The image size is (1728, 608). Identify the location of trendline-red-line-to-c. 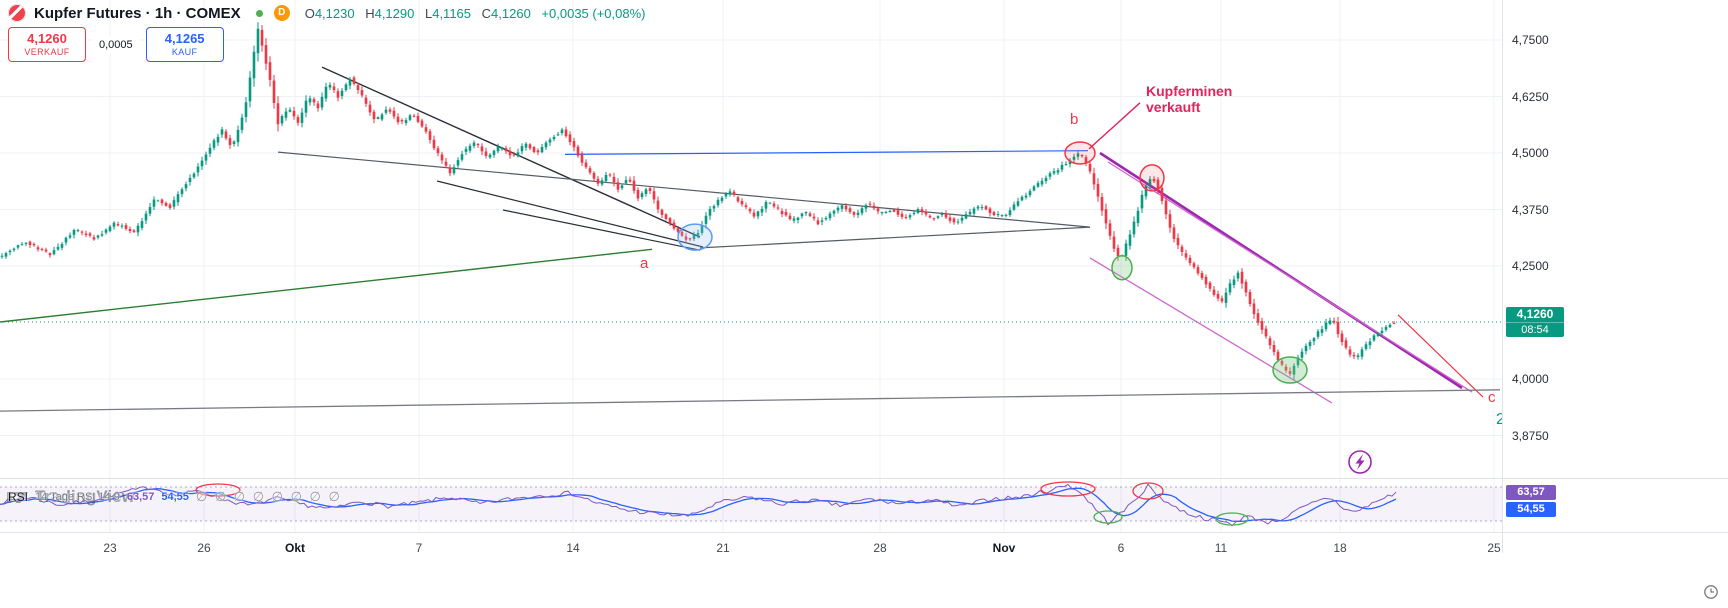
(1440, 356).